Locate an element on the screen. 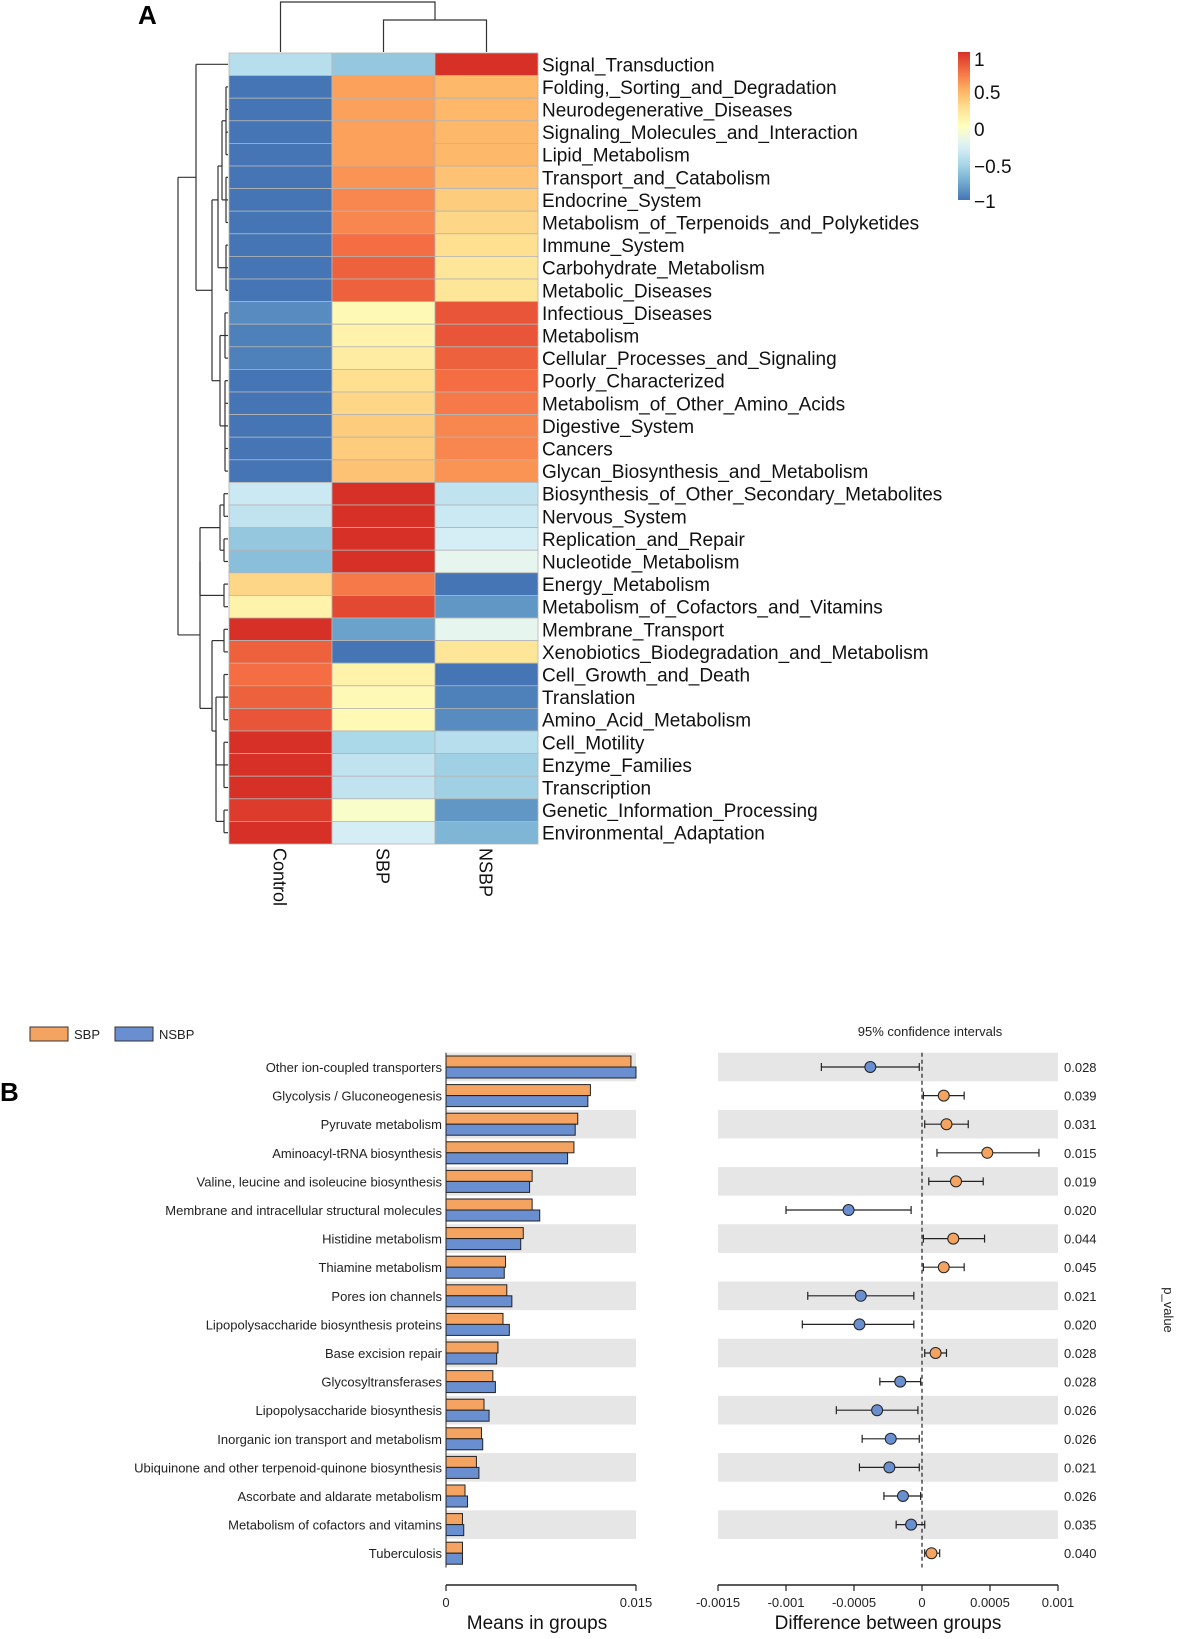 The image size is (1183, 1639). heatmap-row-label: Nervous_System is located at coordinates (614, 517).